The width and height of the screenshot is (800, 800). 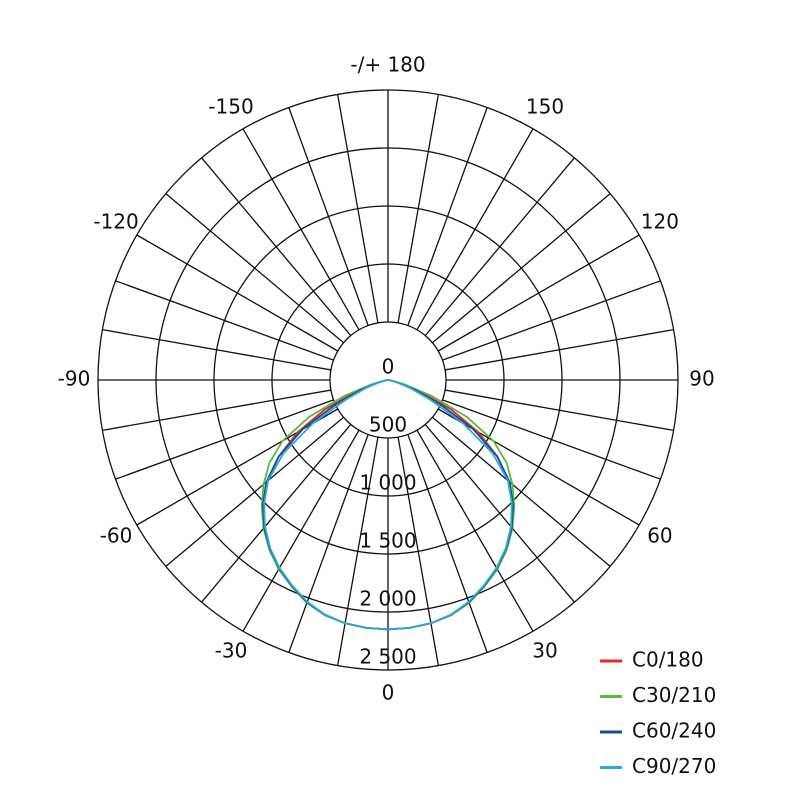 I want to click on grid-circle, so click(x=388, y=380).